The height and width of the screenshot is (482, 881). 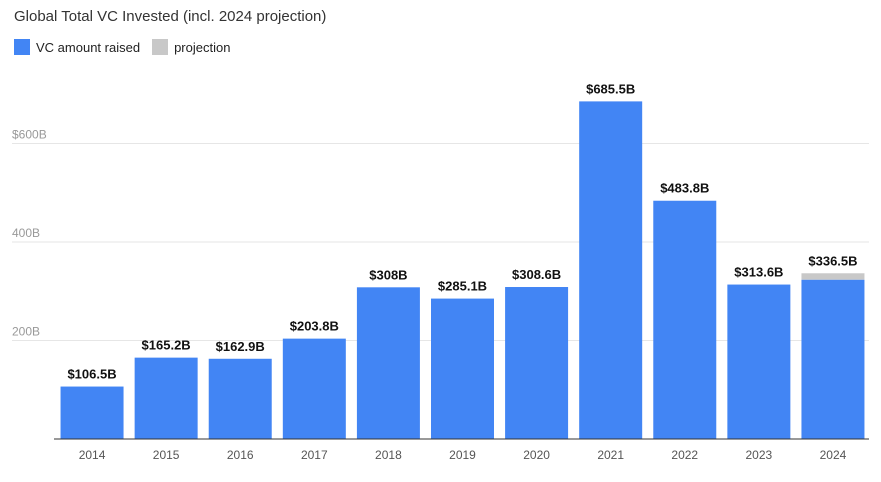 What do you see at coordinates (314, 388) in the screenshot?
I see `bar-vc-amount-raised-2017` at bounding box center [314, 388].